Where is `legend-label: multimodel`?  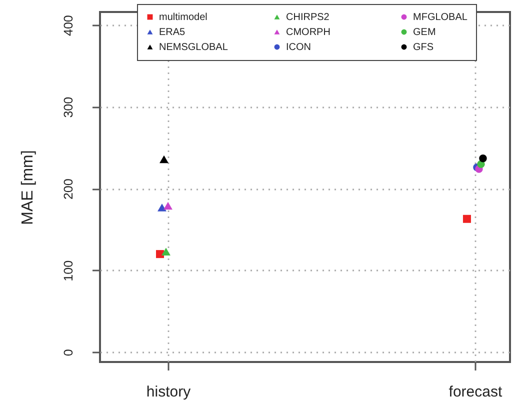
legend-label: multimodel is located at coordinates (183, 17).